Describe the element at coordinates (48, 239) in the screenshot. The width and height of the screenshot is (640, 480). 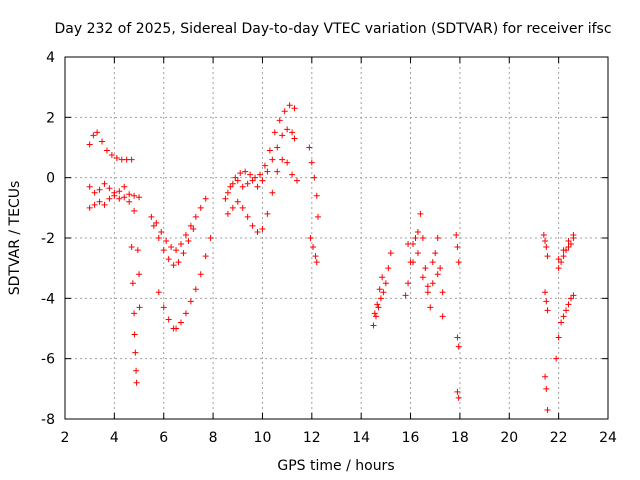
I see `y-tick-label: -2` at that location.